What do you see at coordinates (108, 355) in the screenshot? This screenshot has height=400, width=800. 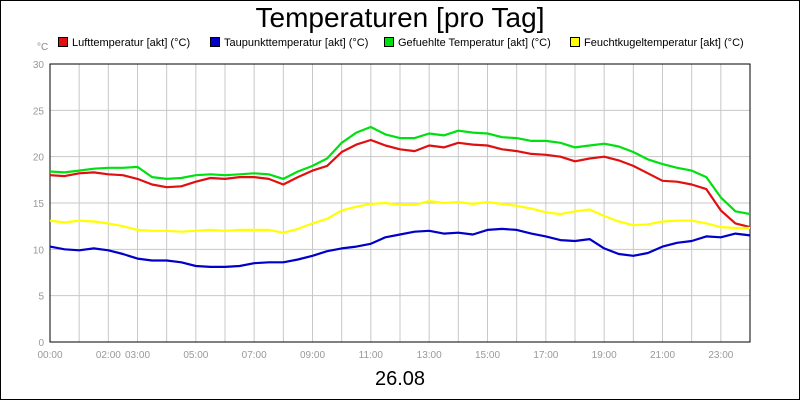 I see `x-tick-label: 02:00` at bounding box center [108, 355].